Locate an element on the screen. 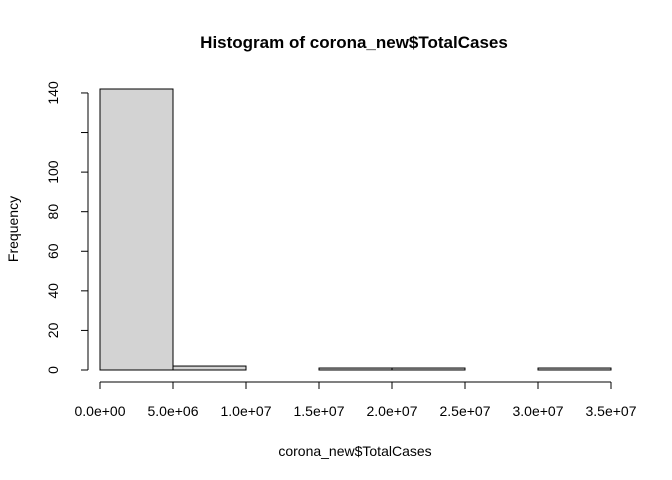 The image size is (672, 480). x-tick-label: 0.0e+00 is located at coordinates (100, 411).